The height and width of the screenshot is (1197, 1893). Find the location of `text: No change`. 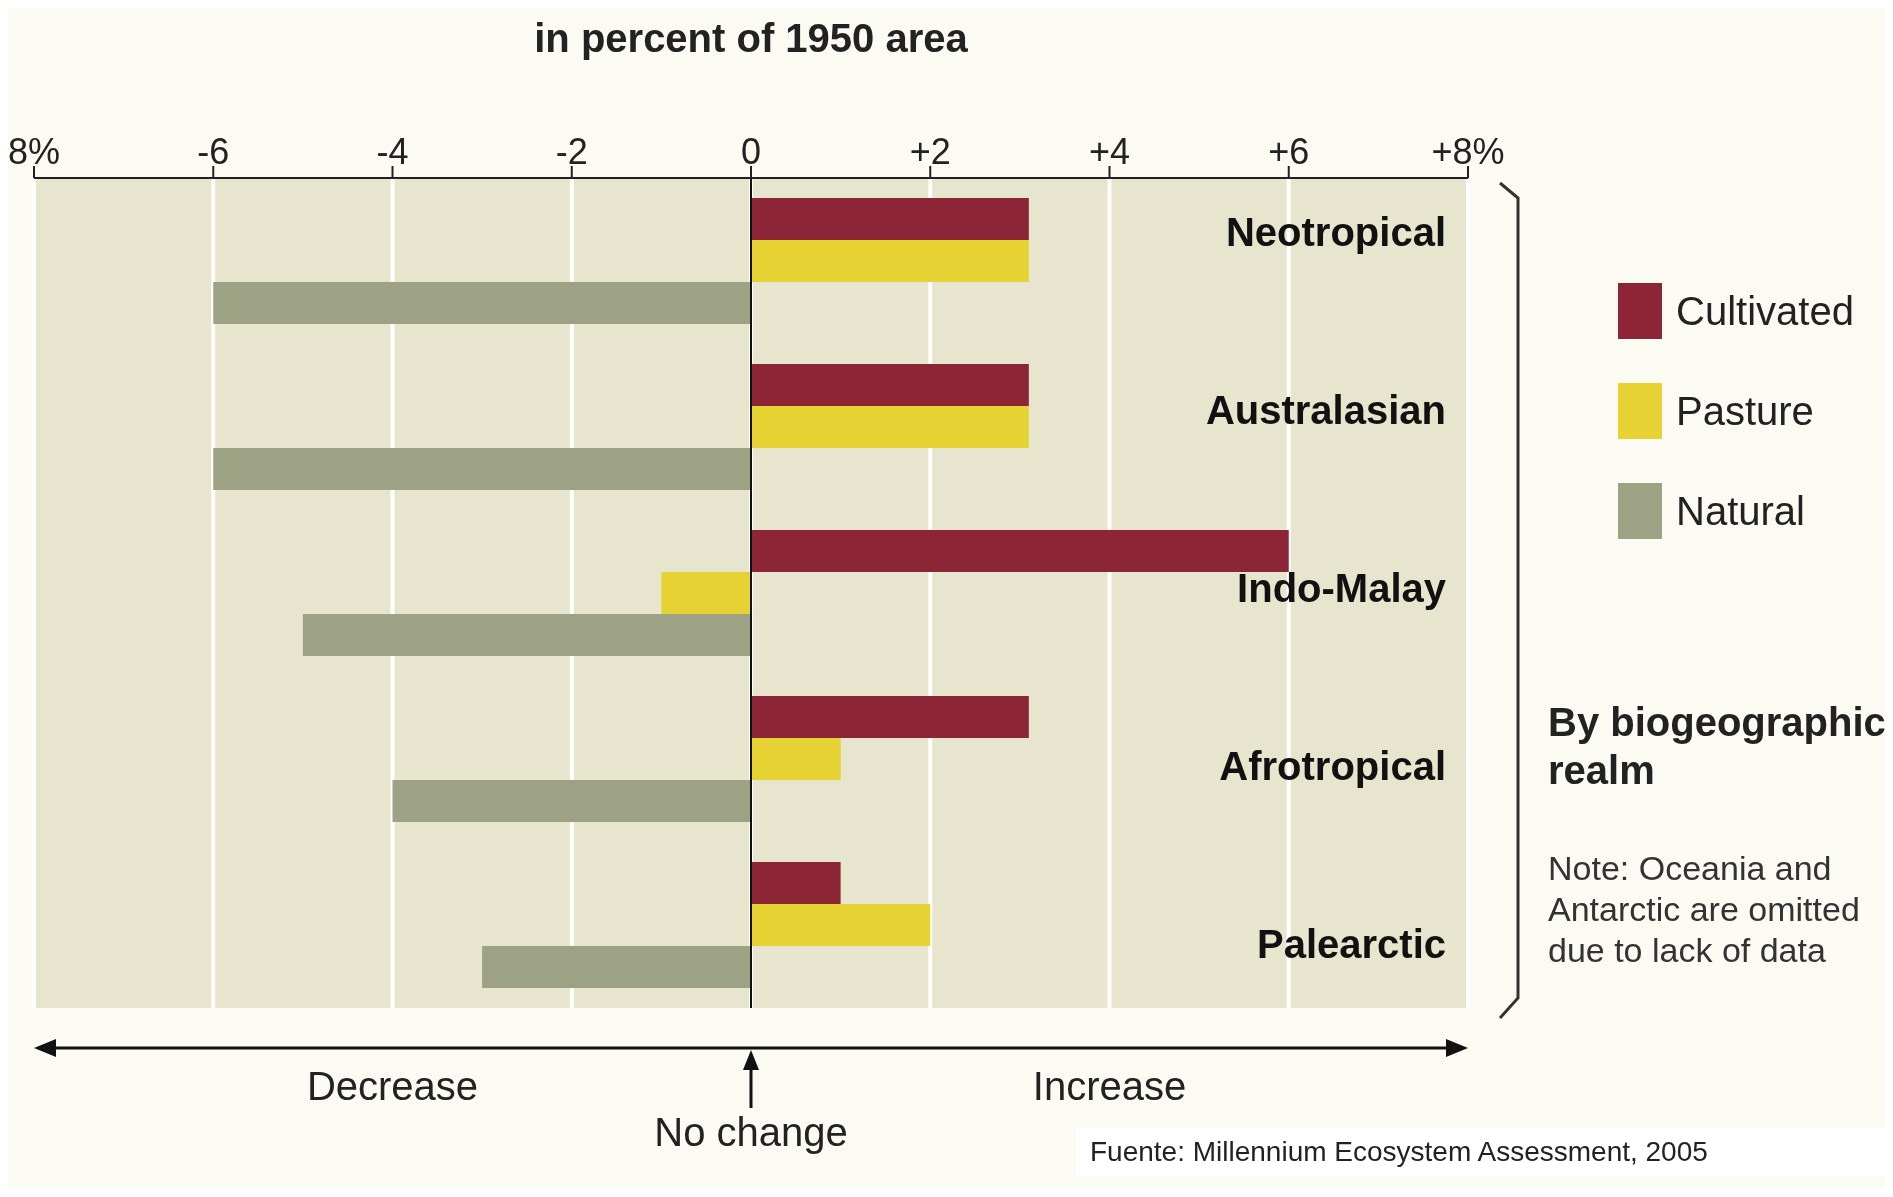

text: No change is located at coordinates (751, 1132).